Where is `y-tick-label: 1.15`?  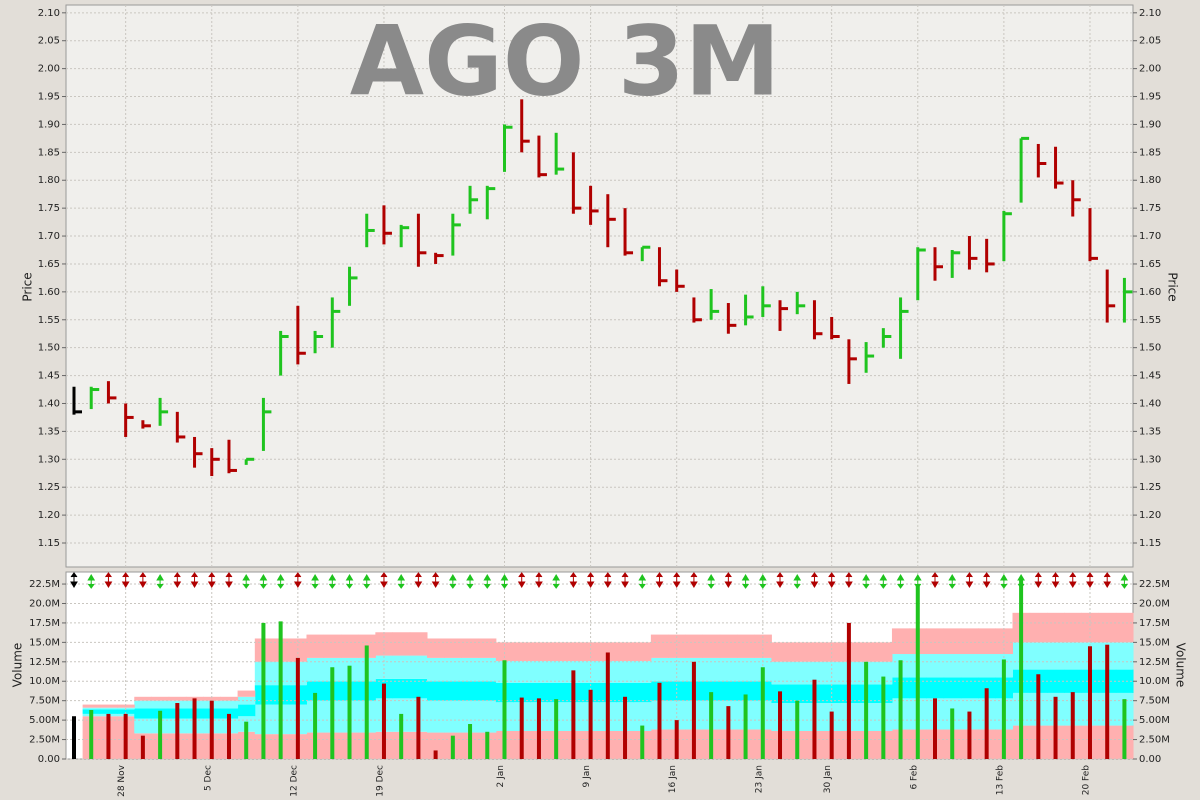 y-tick-label: 1.15 is located at coordinates (49, 543).